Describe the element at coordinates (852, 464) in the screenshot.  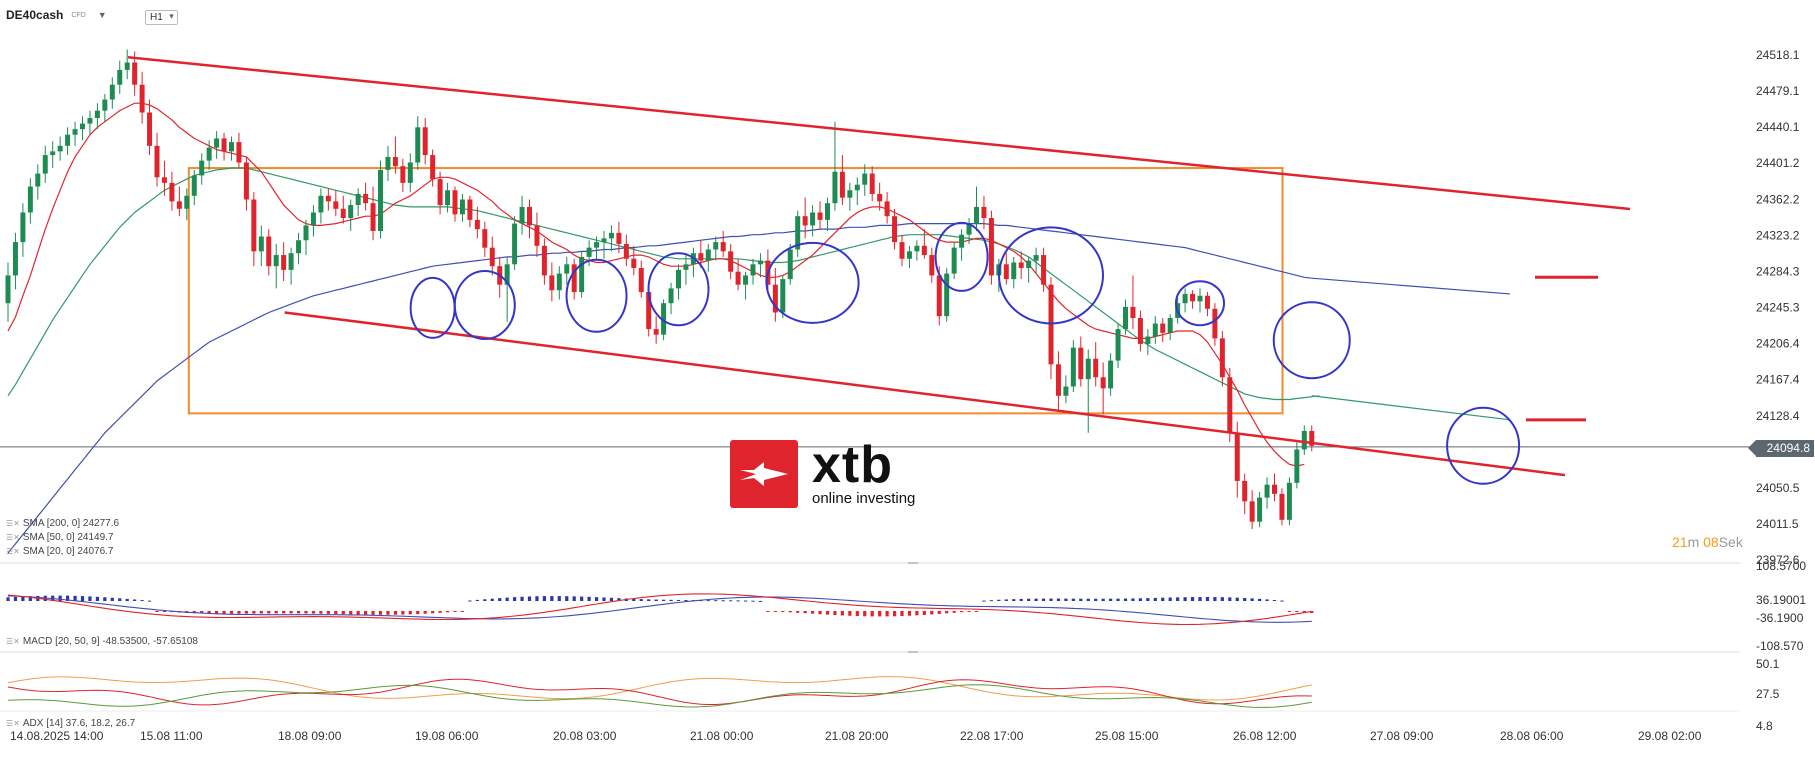
I see `logo-brand: xtb` at that location.